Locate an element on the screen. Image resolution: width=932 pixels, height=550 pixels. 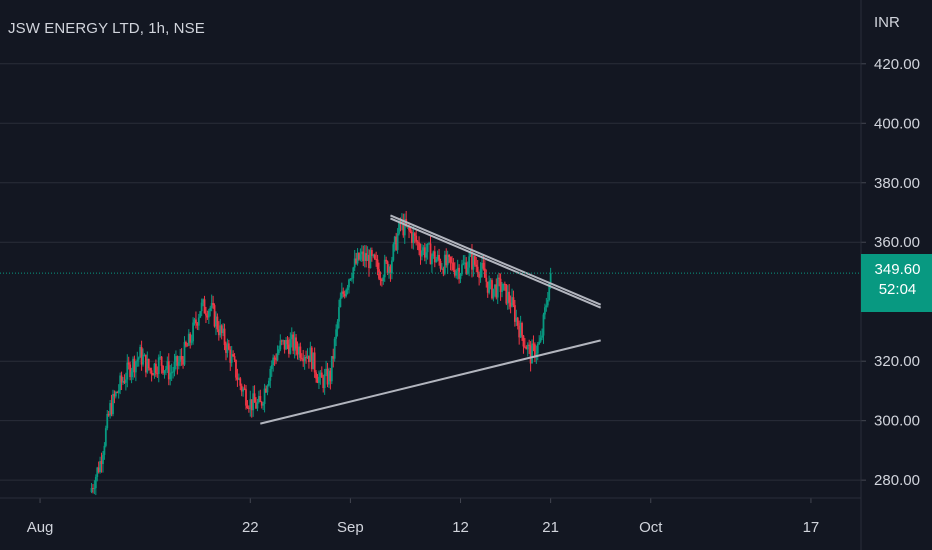
x-tick-label: Oct is located at coordinates (651, 527).